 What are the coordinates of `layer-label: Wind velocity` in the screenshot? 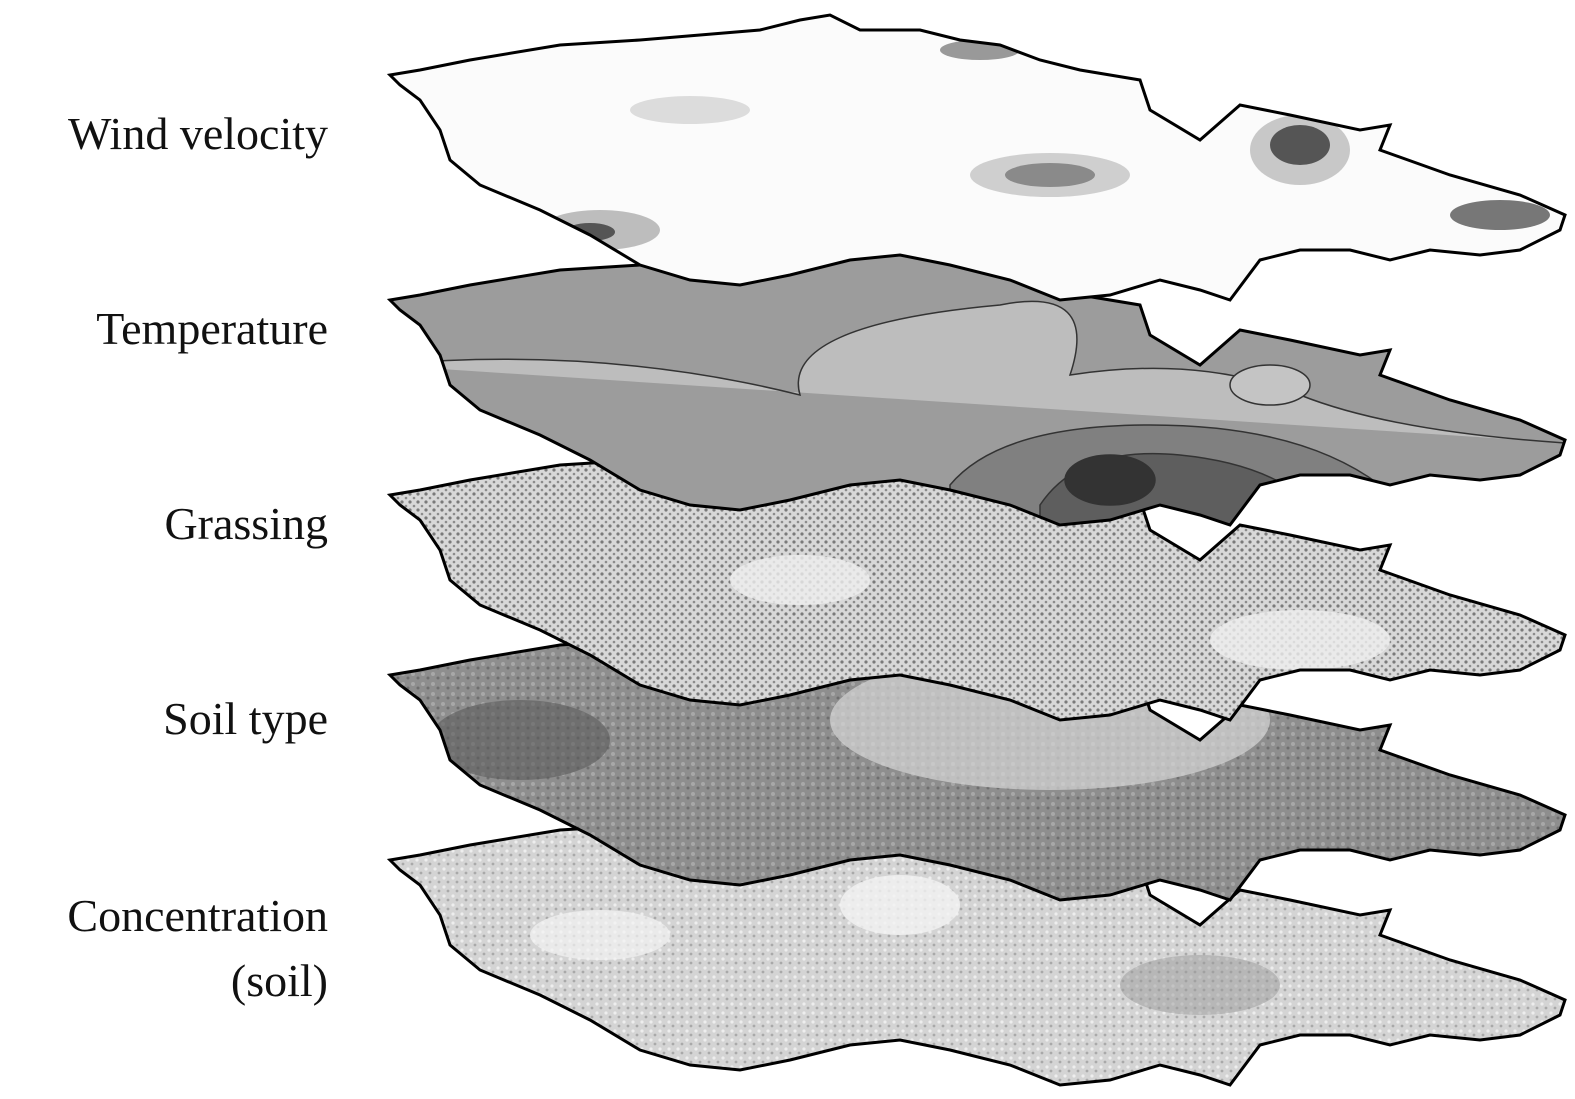 It's located at (198, 133).